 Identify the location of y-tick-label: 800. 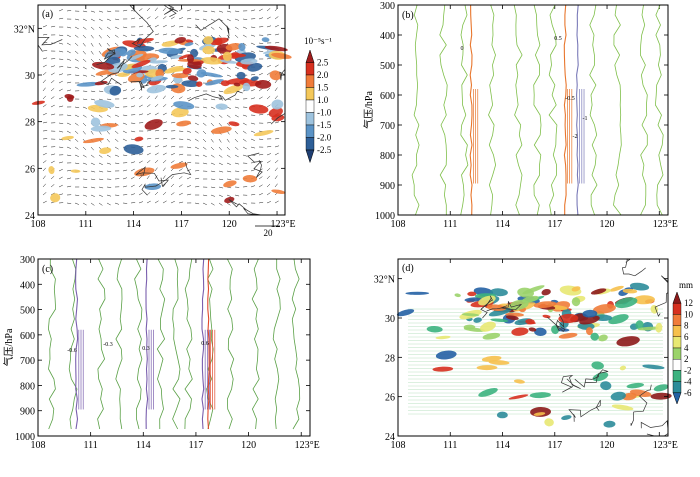
(27, 386).